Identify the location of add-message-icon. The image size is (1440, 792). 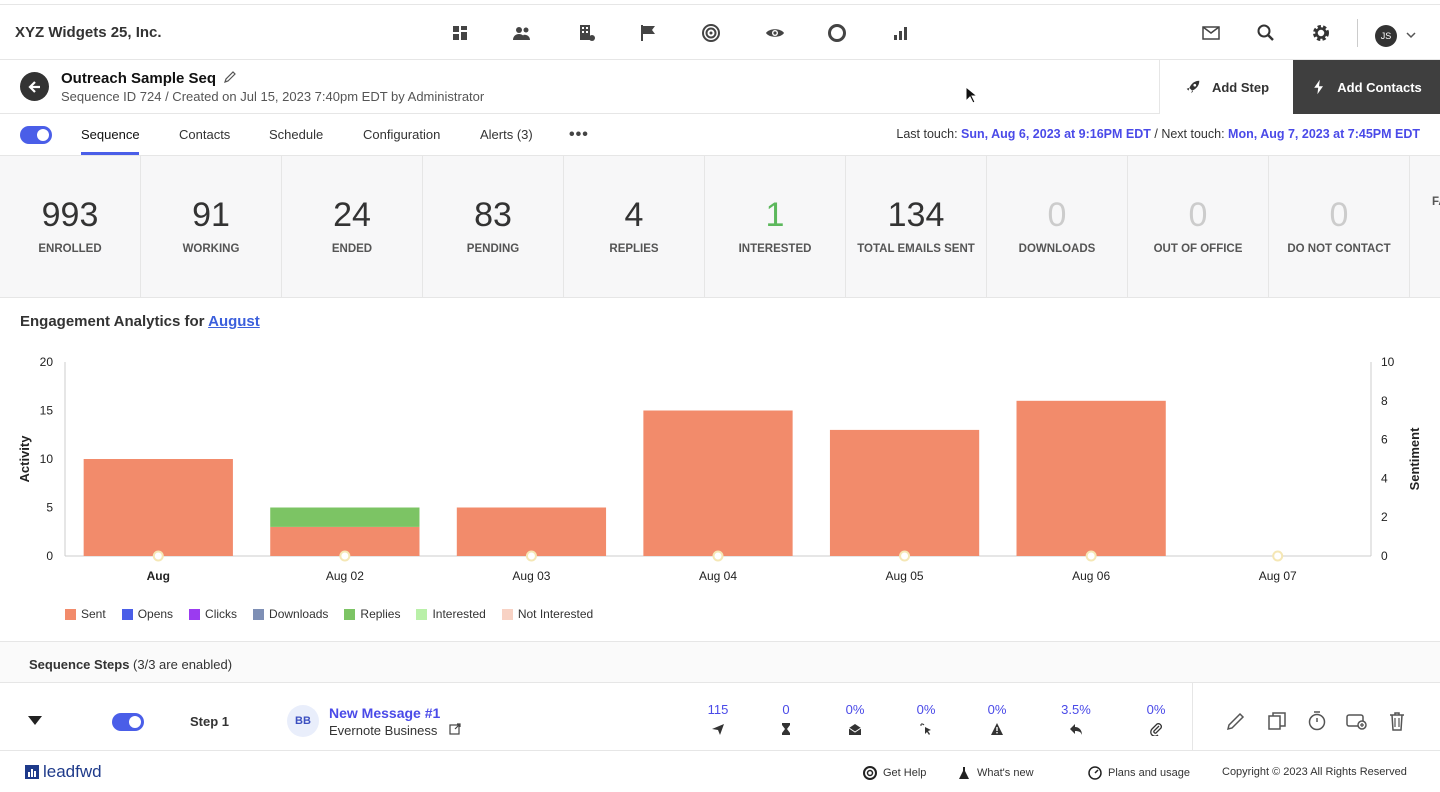
(1356, 721).